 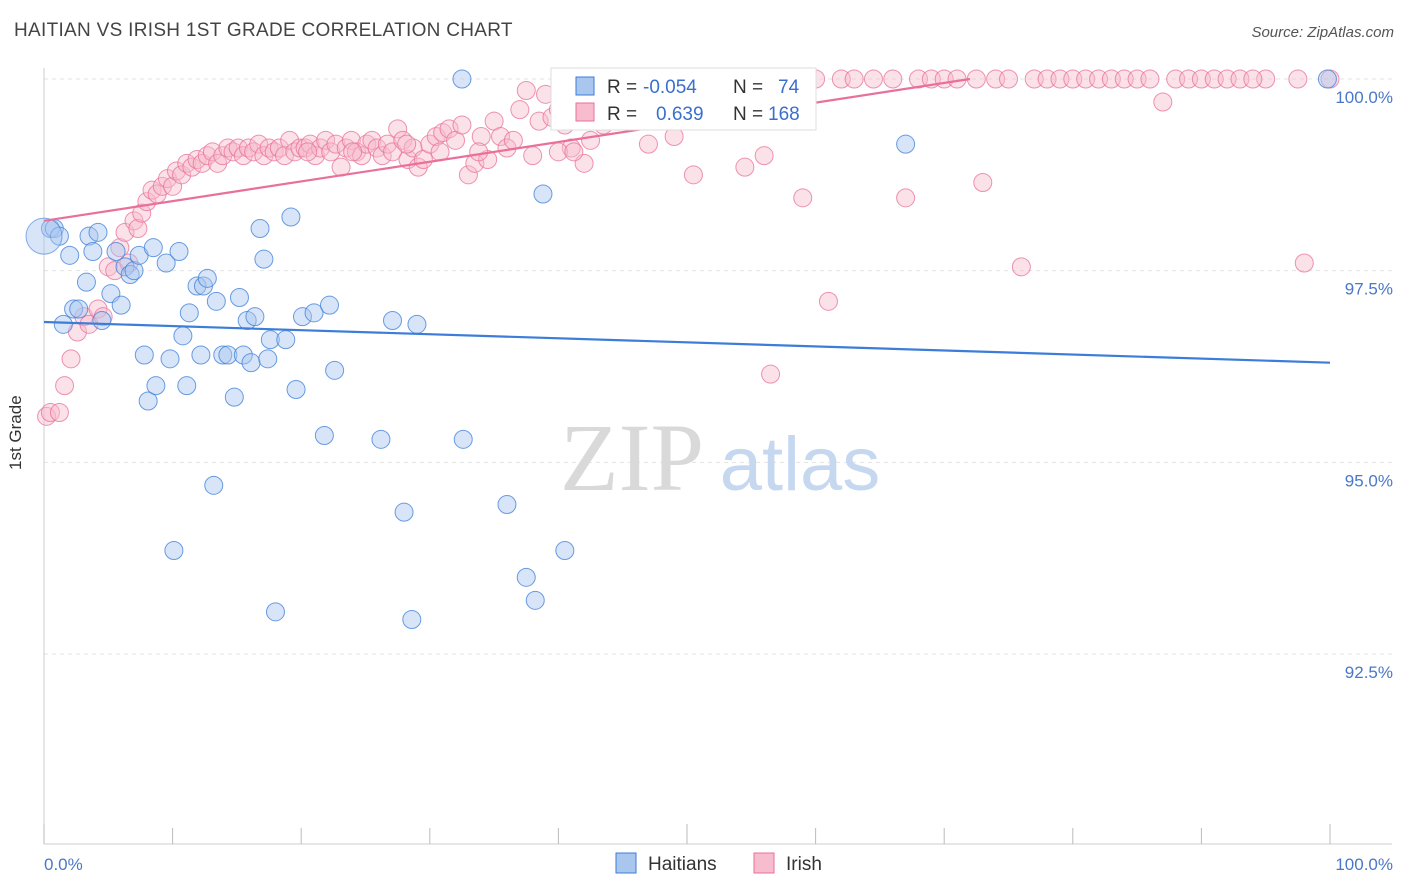 What do you see at coordinates (632, 457) in the screenshot?
I see `watermark-zip: ZIP` at bounding box center [632, 457].